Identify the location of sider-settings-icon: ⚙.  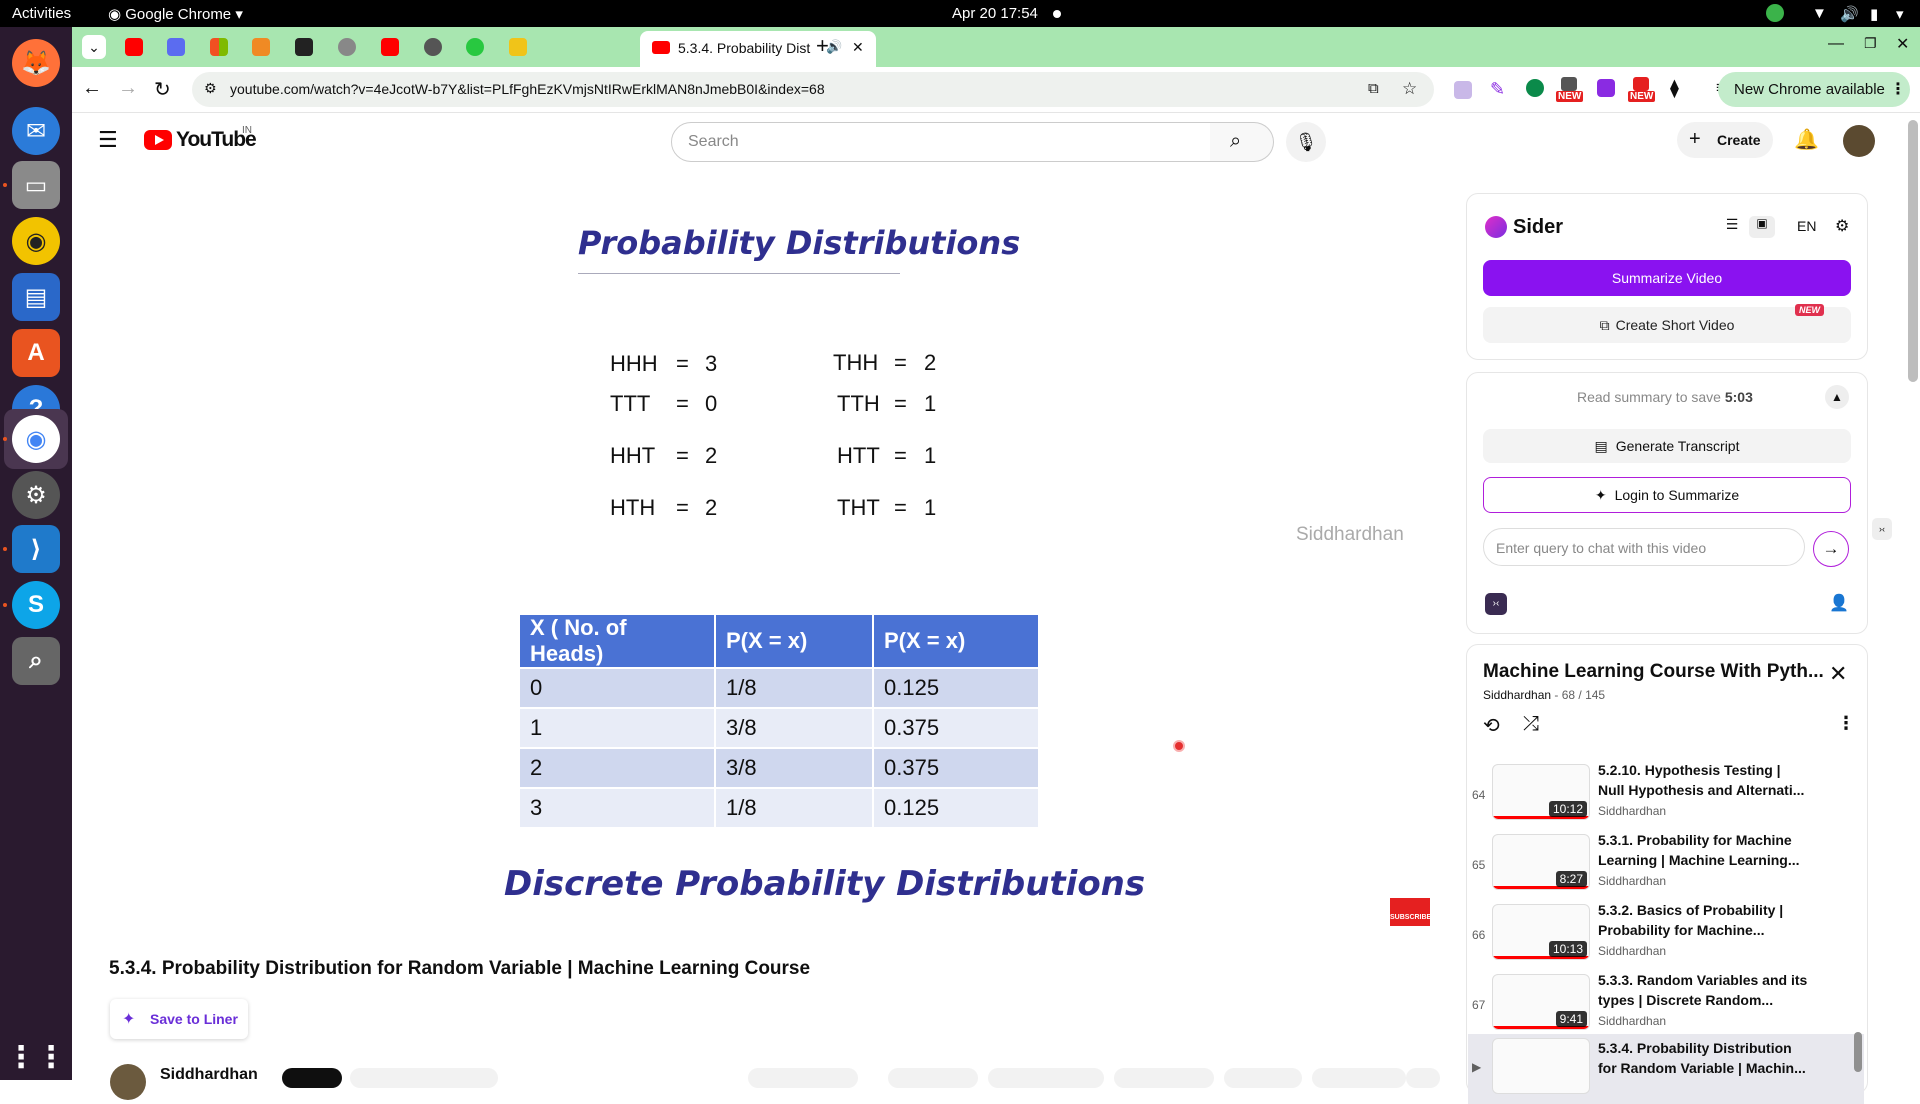
(1842, 226).